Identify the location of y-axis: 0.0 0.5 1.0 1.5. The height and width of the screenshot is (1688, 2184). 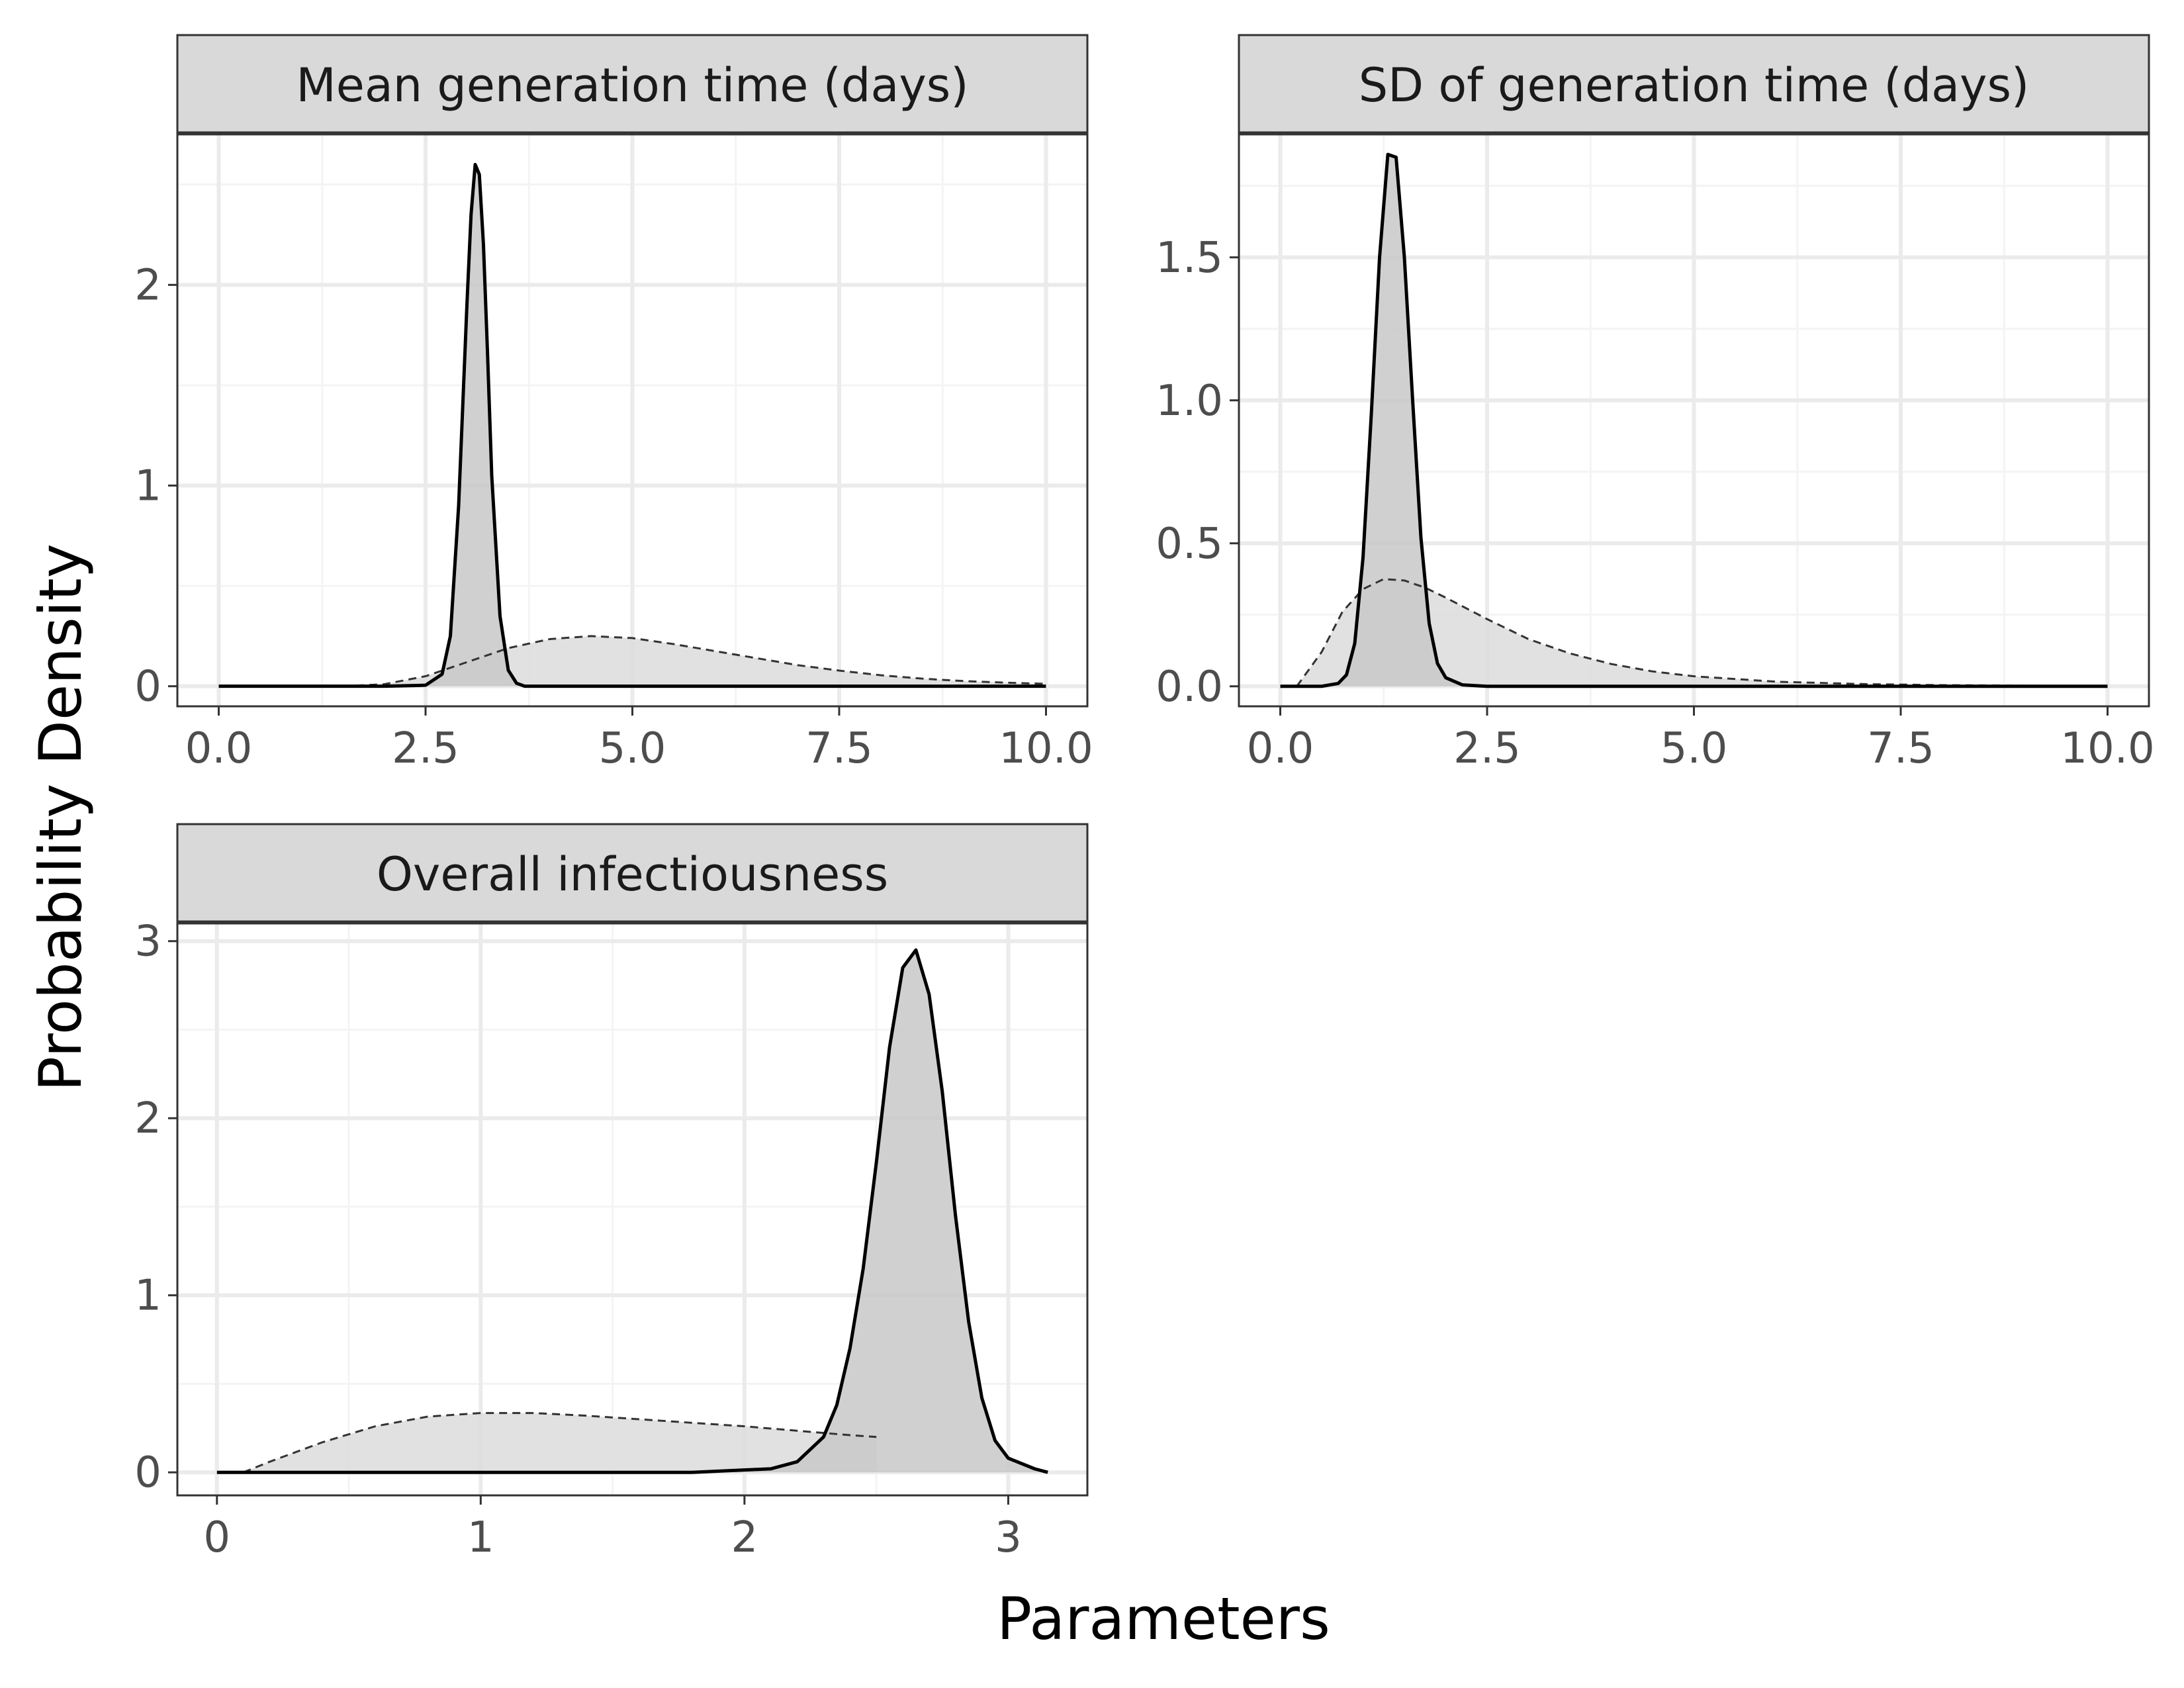
(1197, 473).